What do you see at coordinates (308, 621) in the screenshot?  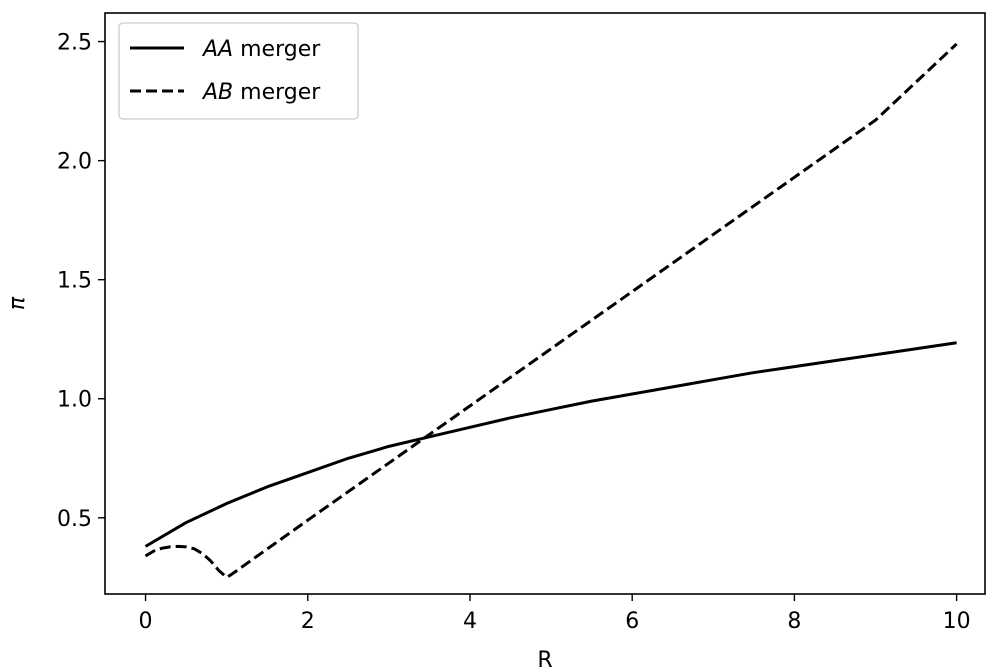 I see `x-tick-label: 2` at bounding box center [308, 621].